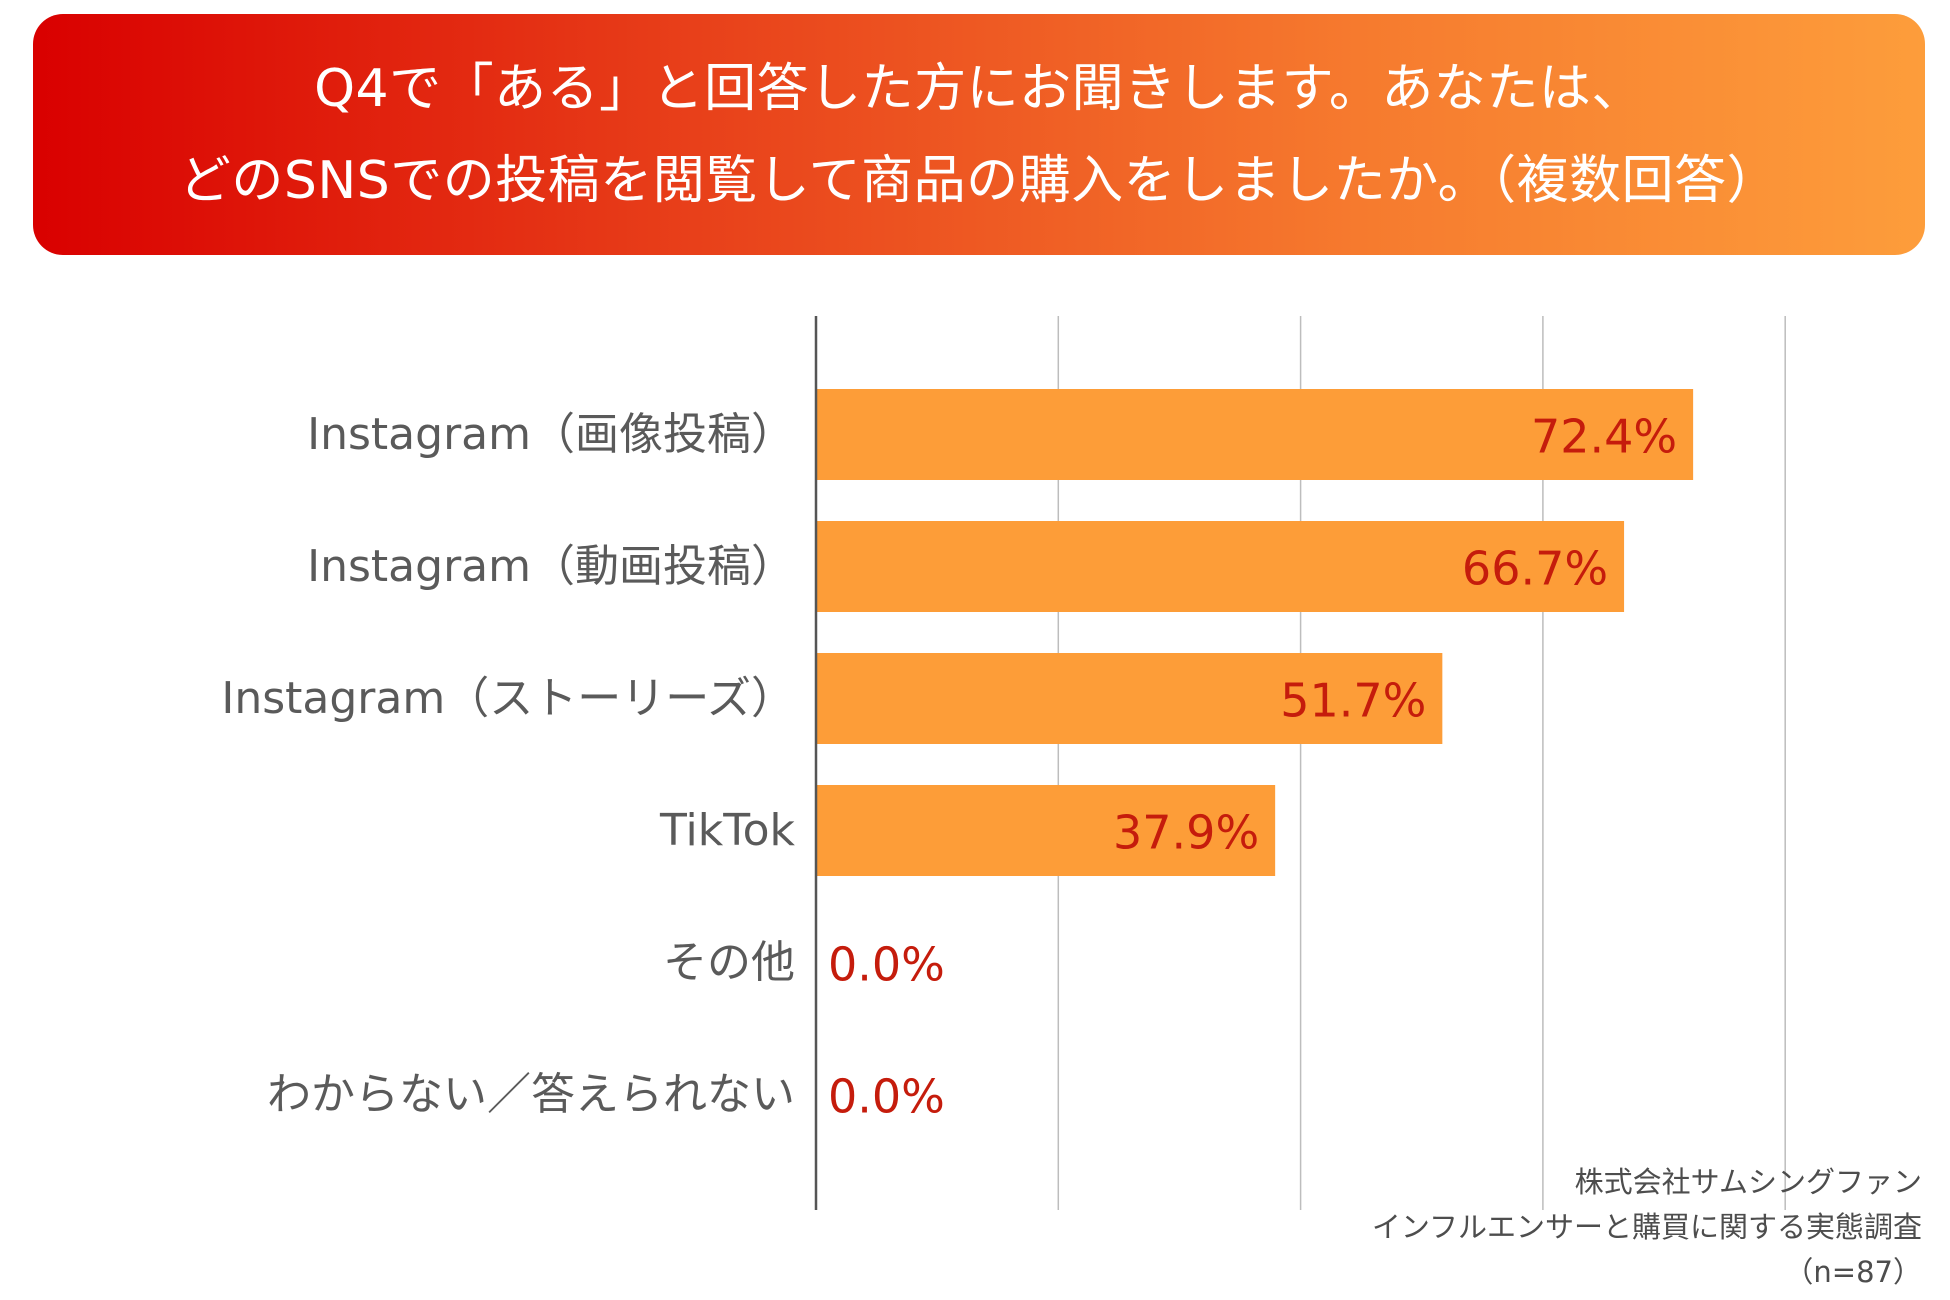  I want to click on header-title-line-2: どのSNSでの投稿を閲覧して商品の購入をしましたか。（複数回答）, so click(979, 180).